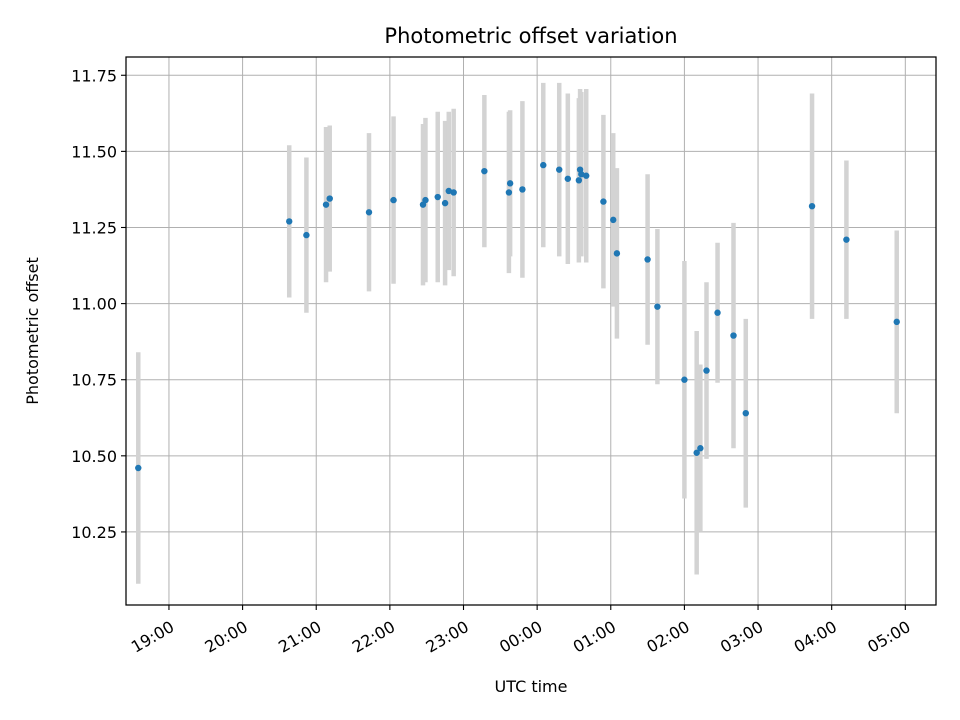 The height and width of the screenshot is (720, 960). What do you see at coordinates (667, 637) in the screenshot?
I see `x-tick-label: 02:00` at bounding box center [667, 637].